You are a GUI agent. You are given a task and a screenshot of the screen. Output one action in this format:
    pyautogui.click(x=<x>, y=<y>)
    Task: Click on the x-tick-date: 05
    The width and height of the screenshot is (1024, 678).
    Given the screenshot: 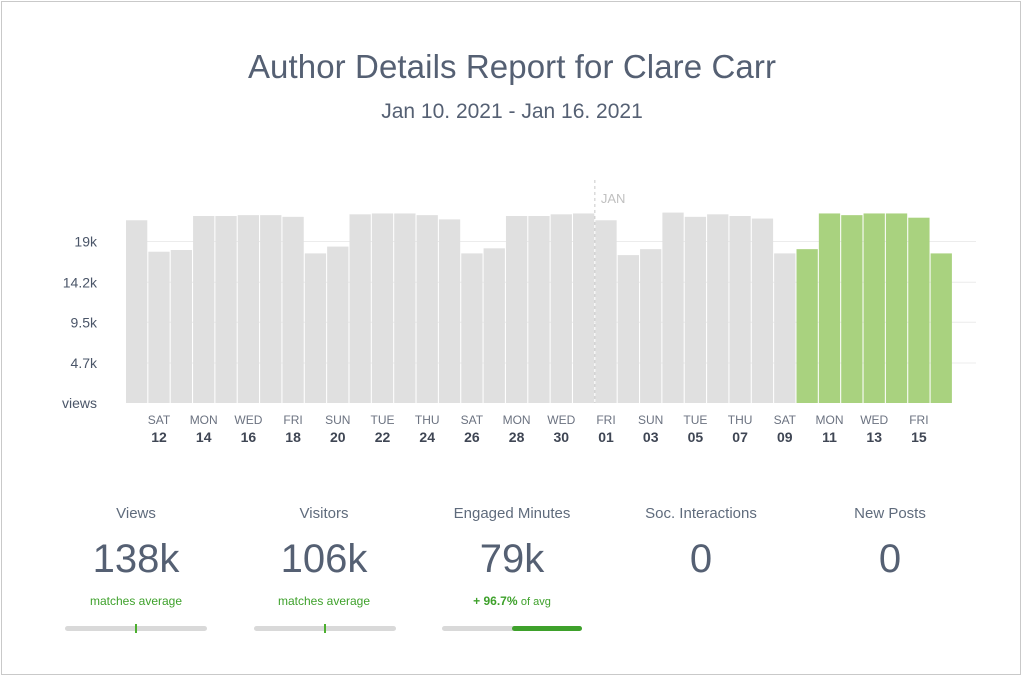 What is the action you would take?
    pyautogui.click(x=696, y=437)
    